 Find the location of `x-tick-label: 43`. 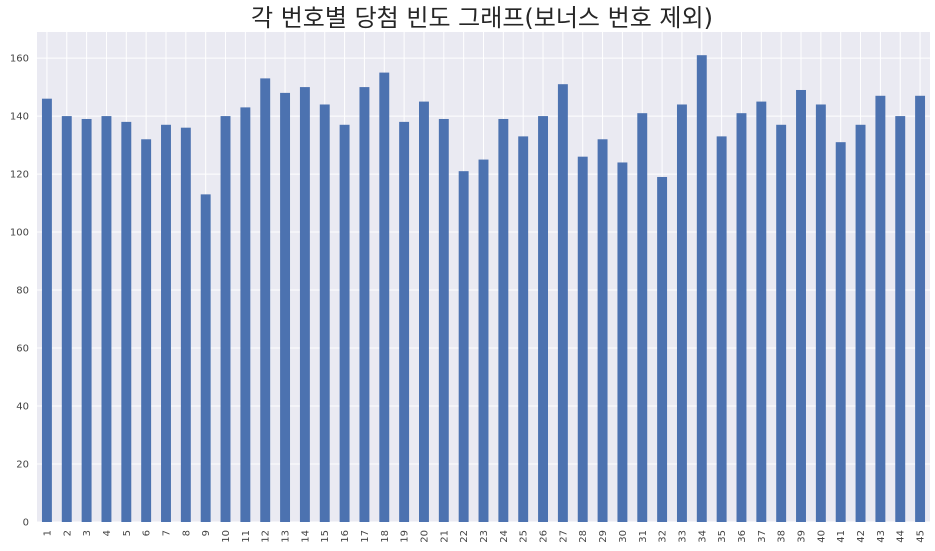

x-tick-label: 43 is located at coordinates (881, 536).